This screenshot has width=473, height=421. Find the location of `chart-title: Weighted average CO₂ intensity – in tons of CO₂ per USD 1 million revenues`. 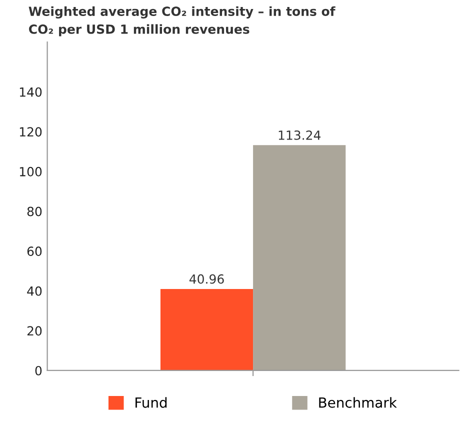

chart-title: Weighted average CO₂ intensity – in tons of CO₂ per USD 1 million revenues is located at coordinates (182, 21).